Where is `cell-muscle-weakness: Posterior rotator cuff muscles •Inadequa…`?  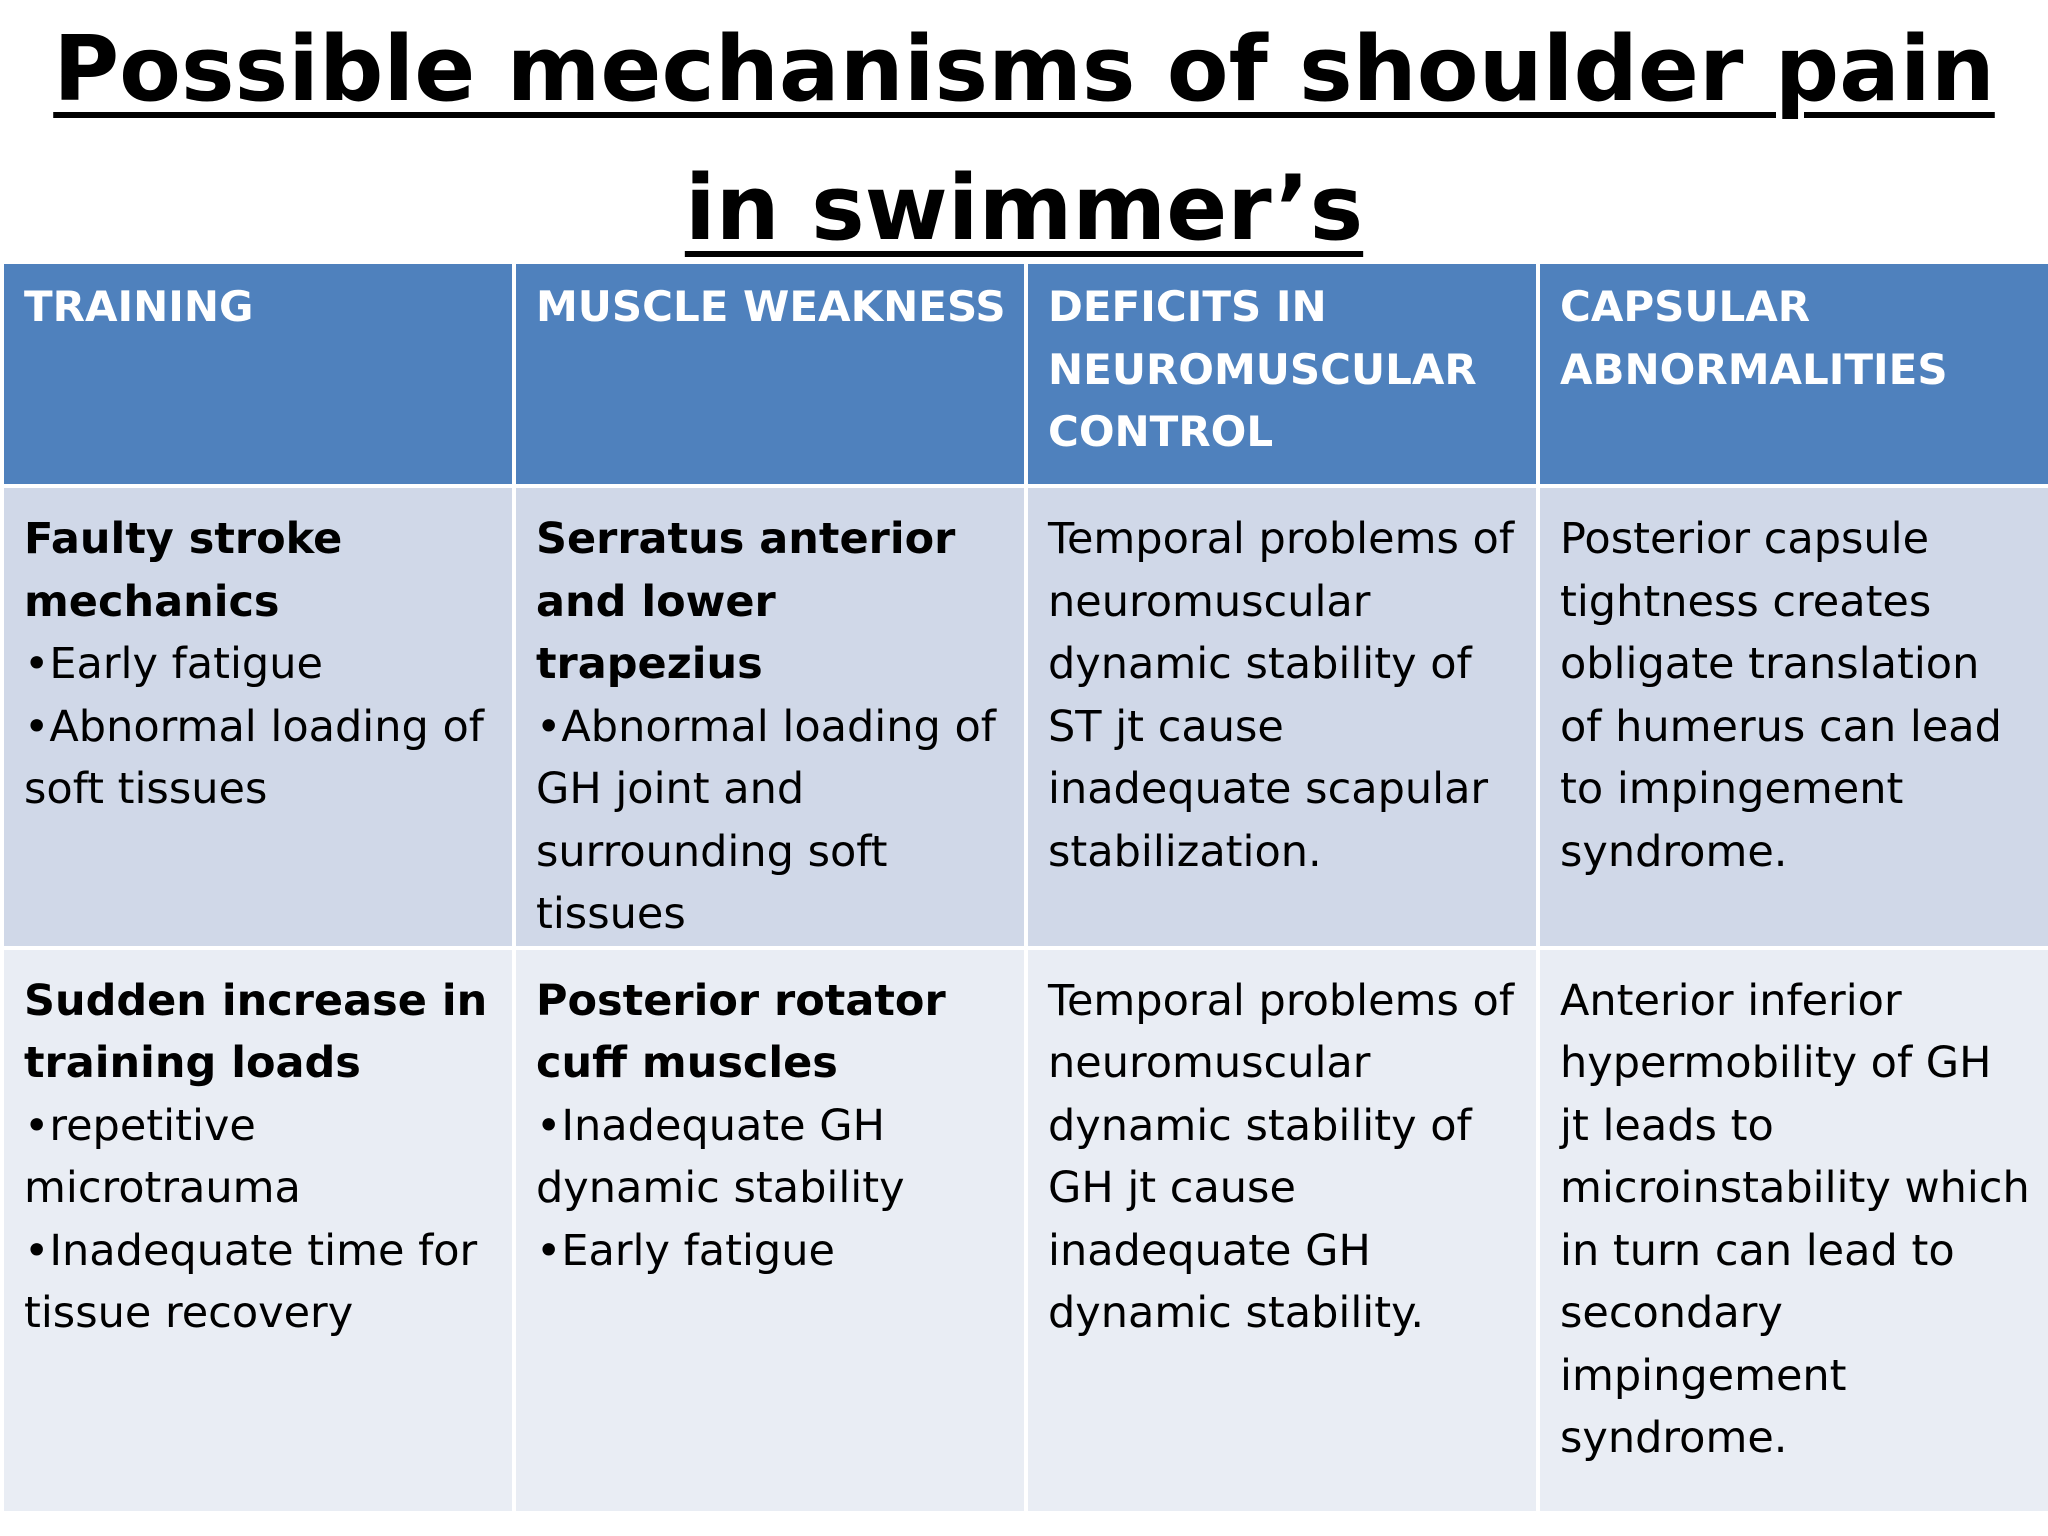 cell-muscle-weakness: Posterior rotator cuff muscles •Inadequa… is located at coordinates (770, 1230).